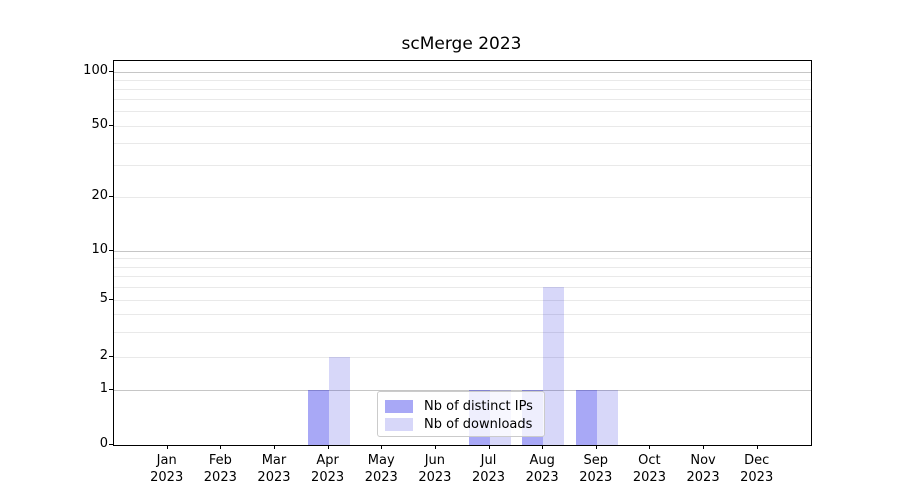 The image size is (900, 500). What do you see at coordinates (461, 44) in the screenshot?
I see `chart-title: scMerge 2023` at bounding box center [461, 44].